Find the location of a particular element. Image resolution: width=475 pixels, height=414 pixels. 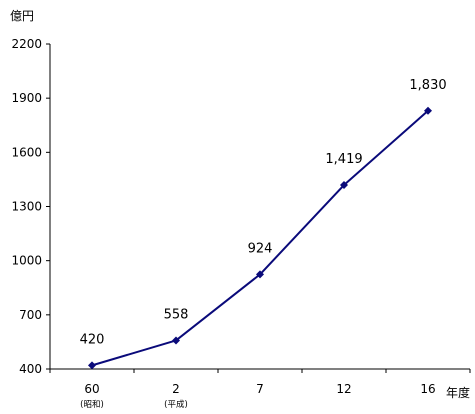

y-tick-labels: 400 700 1000 1300 1600 1900 2200 is located at coordinates (26, 206).